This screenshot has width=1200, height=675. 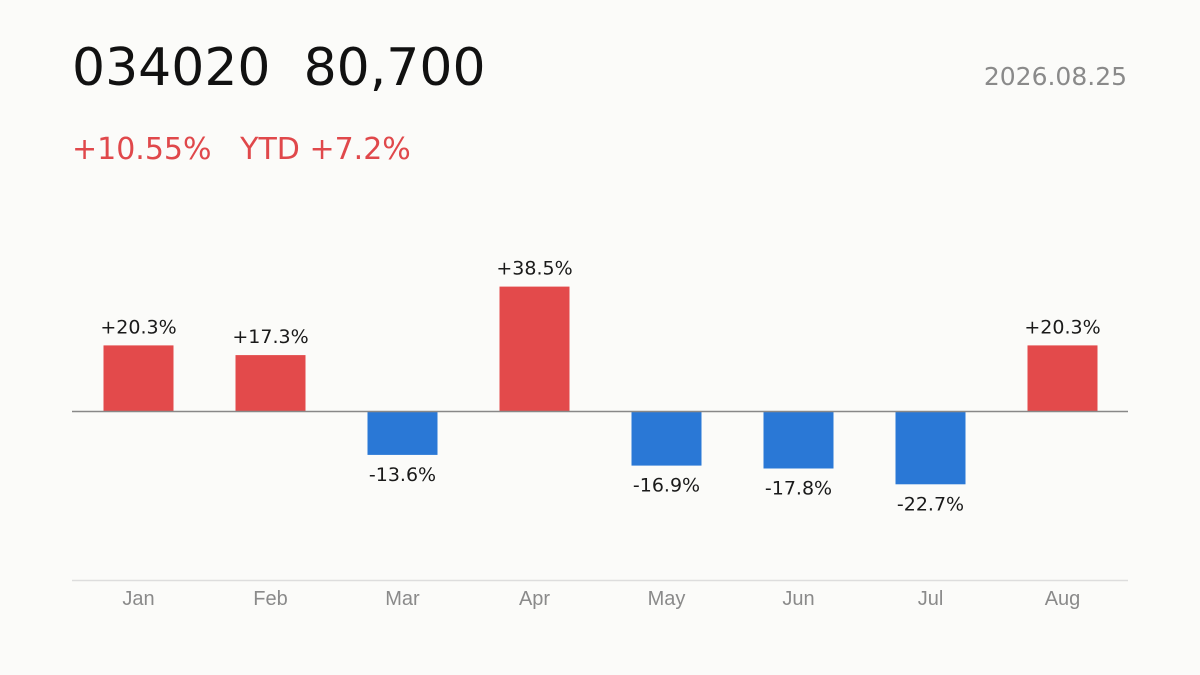 I want to click on x-tick-mar: Mar, so click(x=402, y=599).